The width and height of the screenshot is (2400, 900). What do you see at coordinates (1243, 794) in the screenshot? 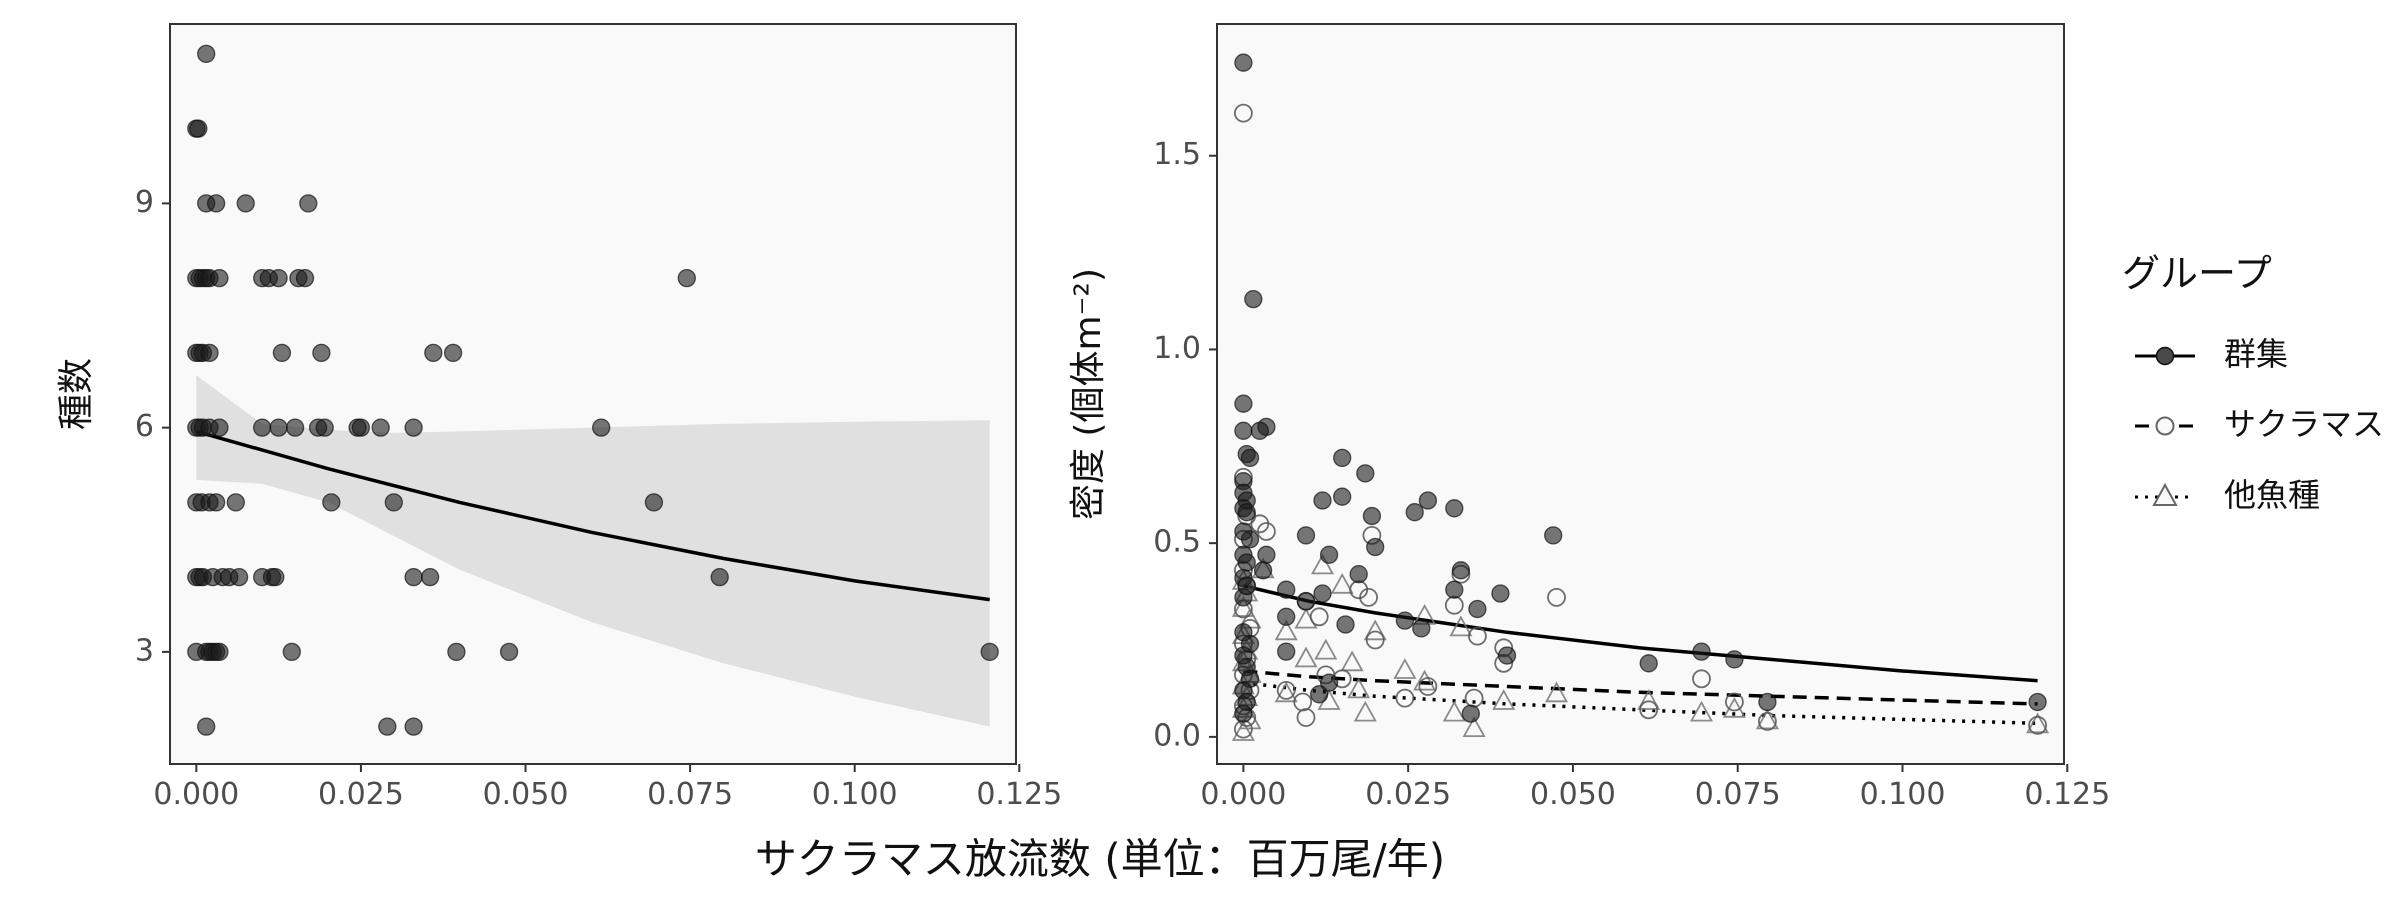
I see `x-tick-label: 0.000` at bounding box center [1243, 794].